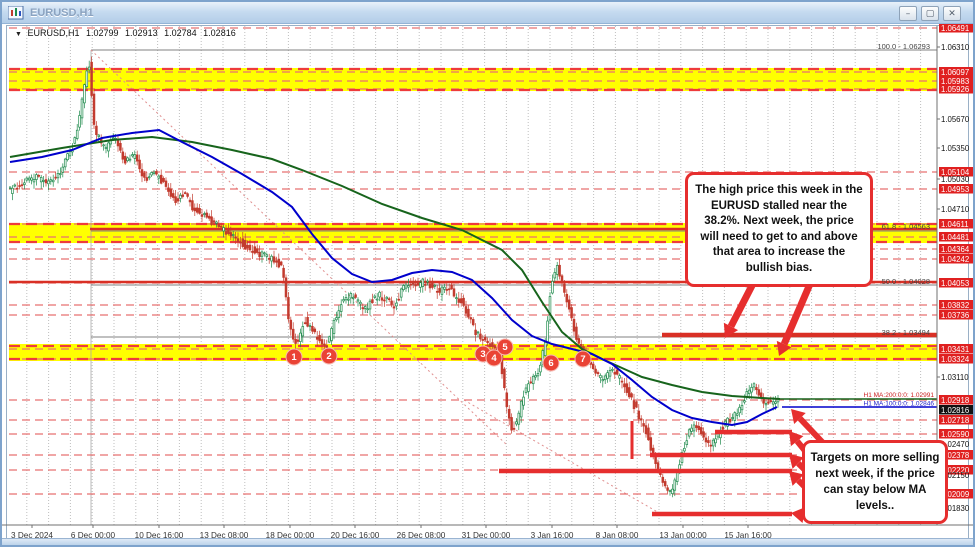  I want to click on price-label: 1.04611, so click(955, 224).